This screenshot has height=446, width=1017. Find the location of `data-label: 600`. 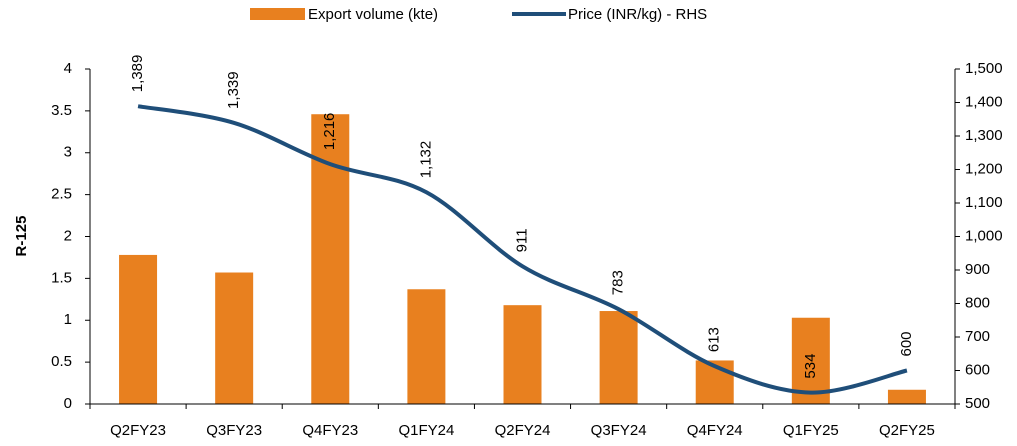

data-label: 600 is located at coordinates (906, 343).